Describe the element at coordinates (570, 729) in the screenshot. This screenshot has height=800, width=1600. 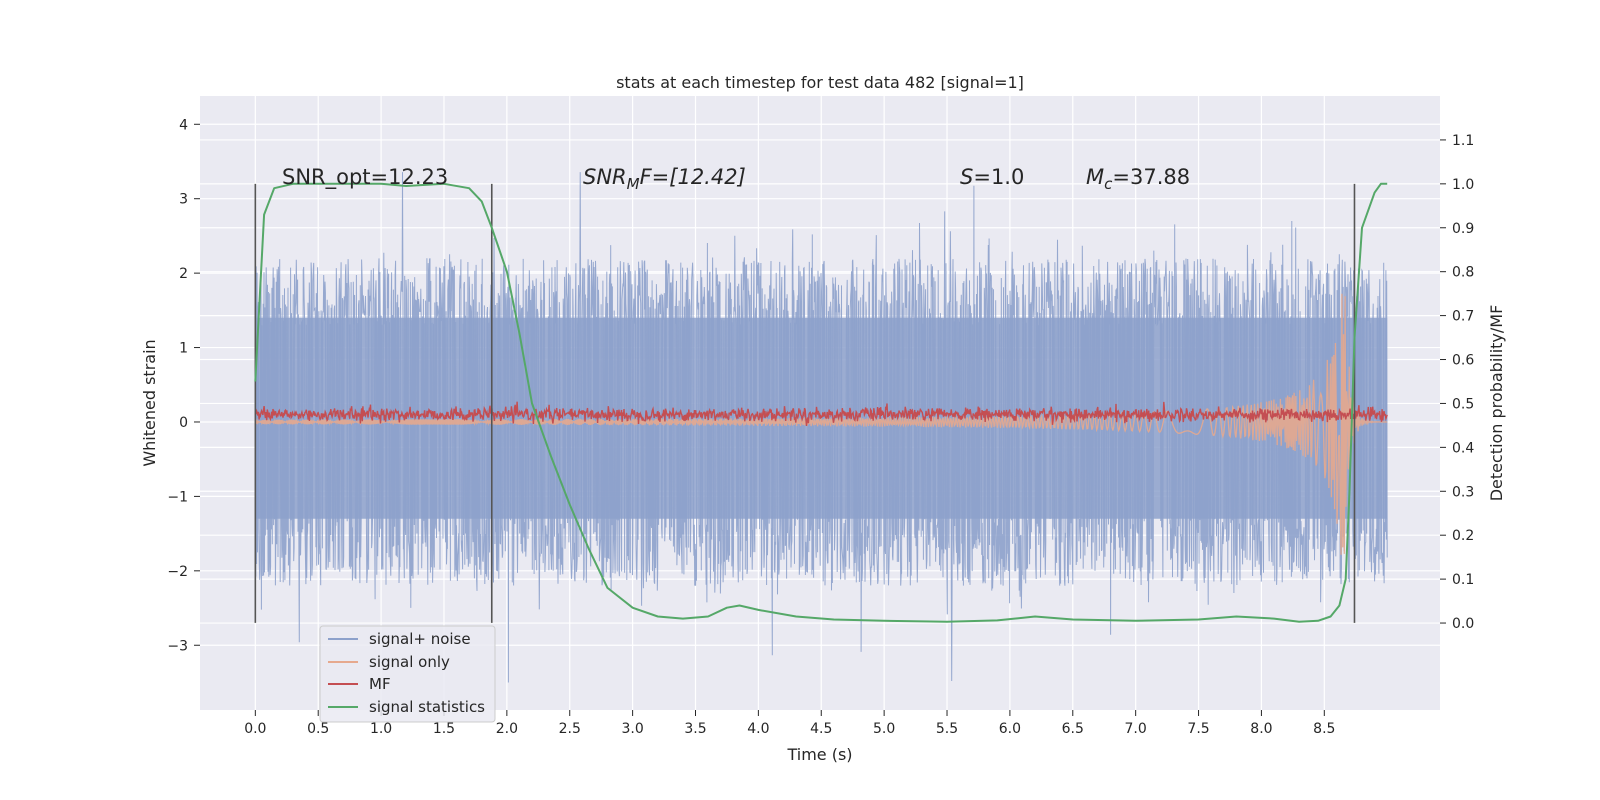
I see `x-tick-label: 2.5` at that location.